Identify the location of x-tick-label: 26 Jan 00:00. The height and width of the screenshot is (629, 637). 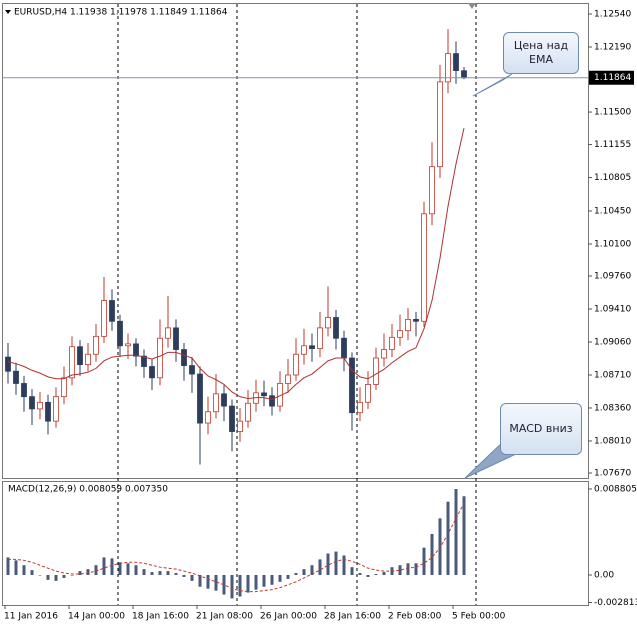
(288, 617).